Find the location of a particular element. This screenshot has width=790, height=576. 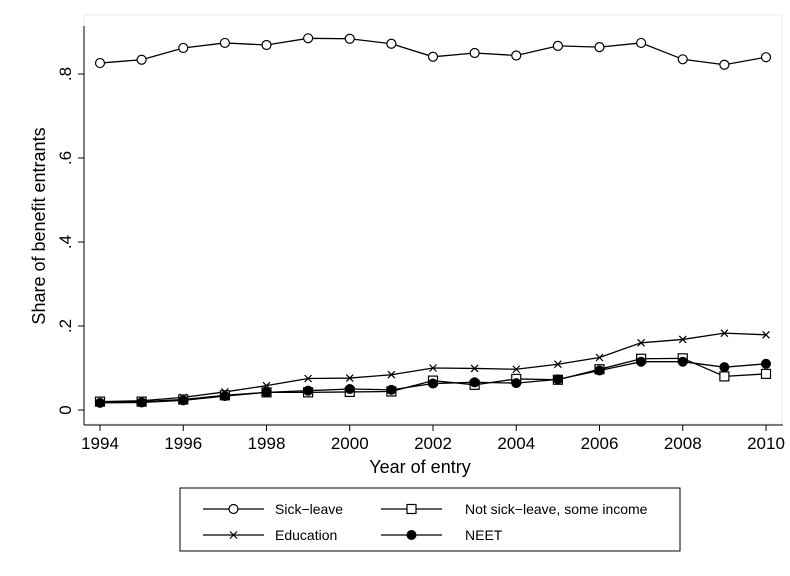

x-tick-label: 2006 is located at coordinates (600, 443).